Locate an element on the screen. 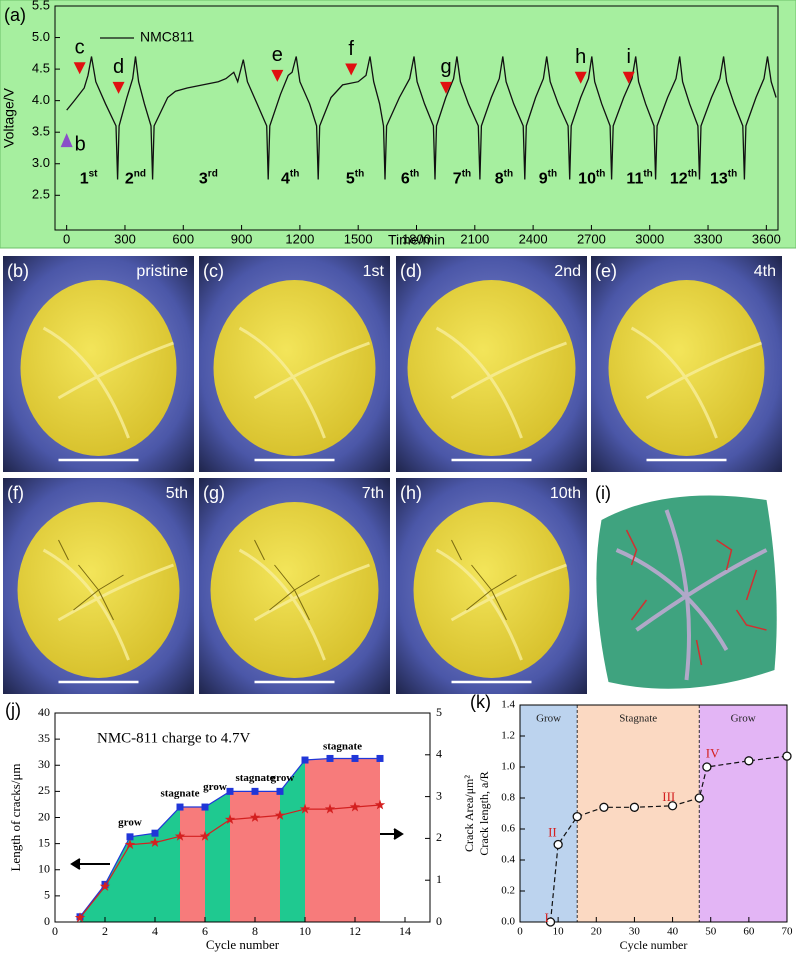  y-tick-label: 0.0 is located at coordinates (508, 922).